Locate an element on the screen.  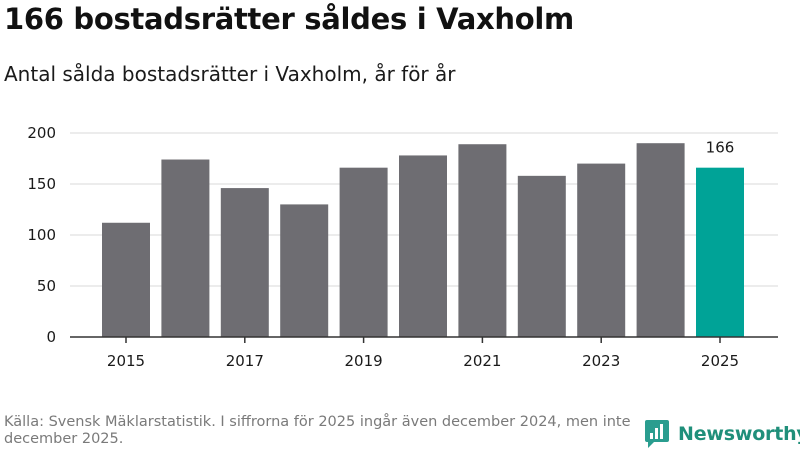
y-tick-label: 150 is located at coordinates (41, 184).